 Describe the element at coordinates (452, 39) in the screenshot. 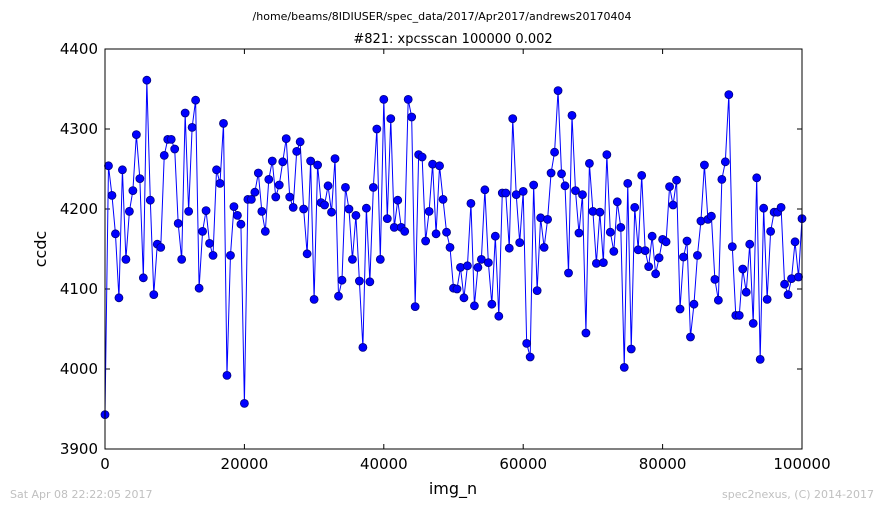

I see `chart-title: #821: xpcsscan 100000 0.002` at that location.